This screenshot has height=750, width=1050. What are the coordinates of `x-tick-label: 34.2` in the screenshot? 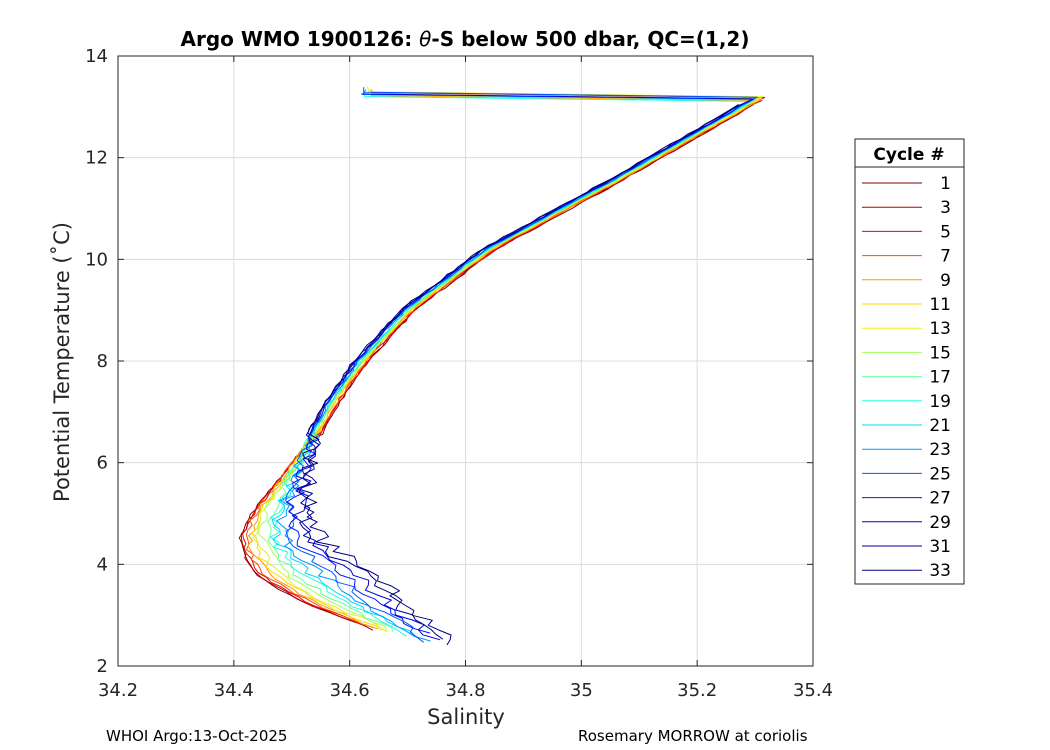 It's located at (118, 690).